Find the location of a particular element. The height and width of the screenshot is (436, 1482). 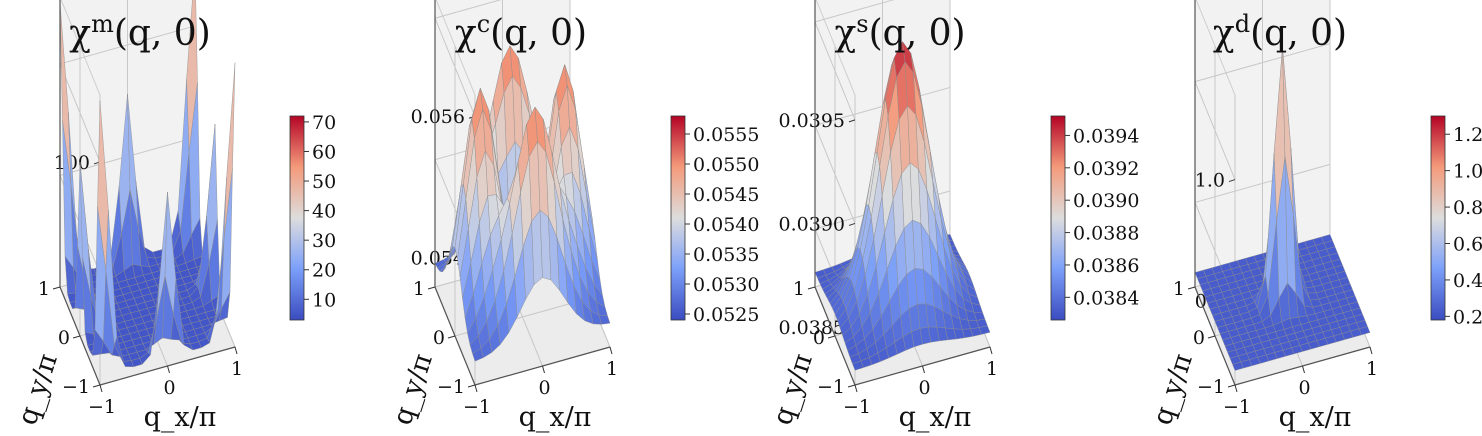

colorbar-tick-label: 10 is located at coordinates (324, 300).